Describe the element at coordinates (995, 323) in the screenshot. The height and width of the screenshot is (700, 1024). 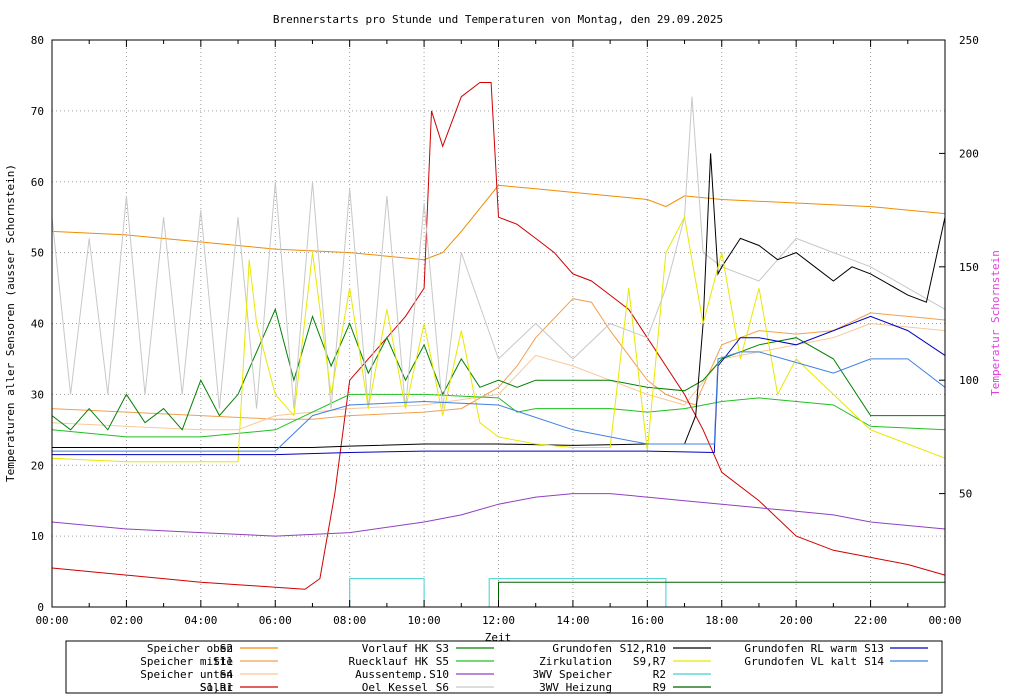
I see `y2-axis-label: Temperatur Schornstein` at that location.